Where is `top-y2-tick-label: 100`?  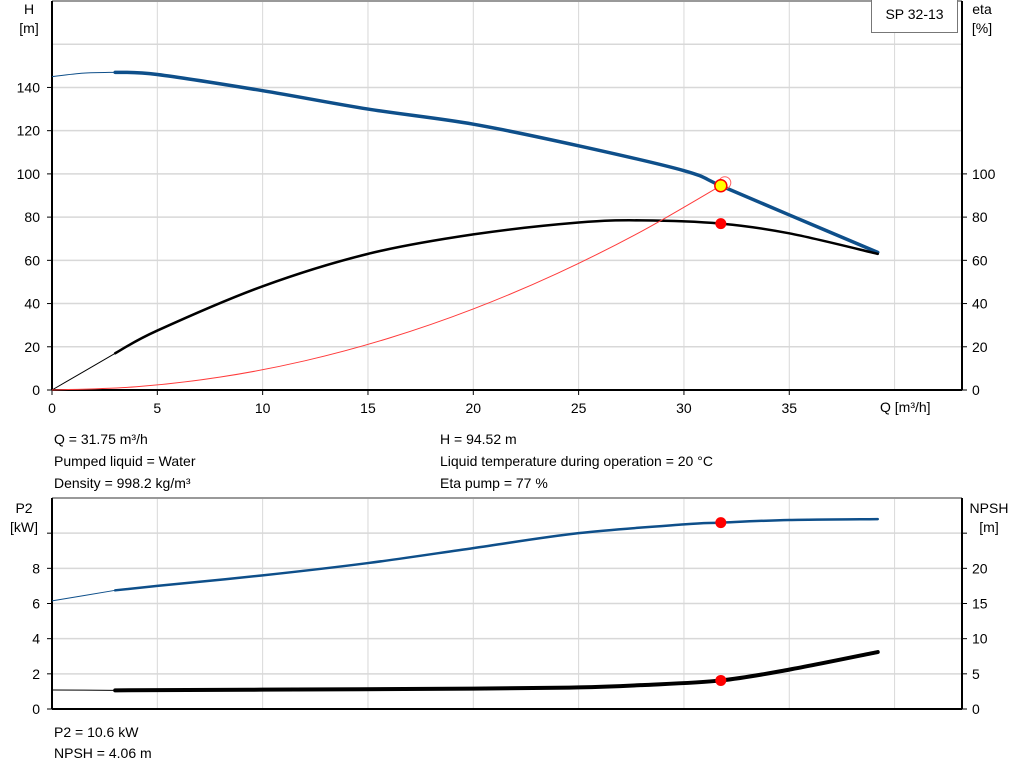
top-y2-tick-label: 100 is located at coordinates (984, 174).